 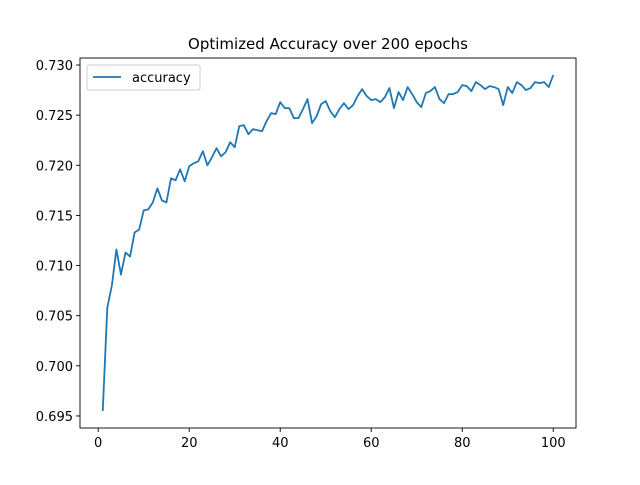 I want to click on legend-box, so click(x=143, y=77).